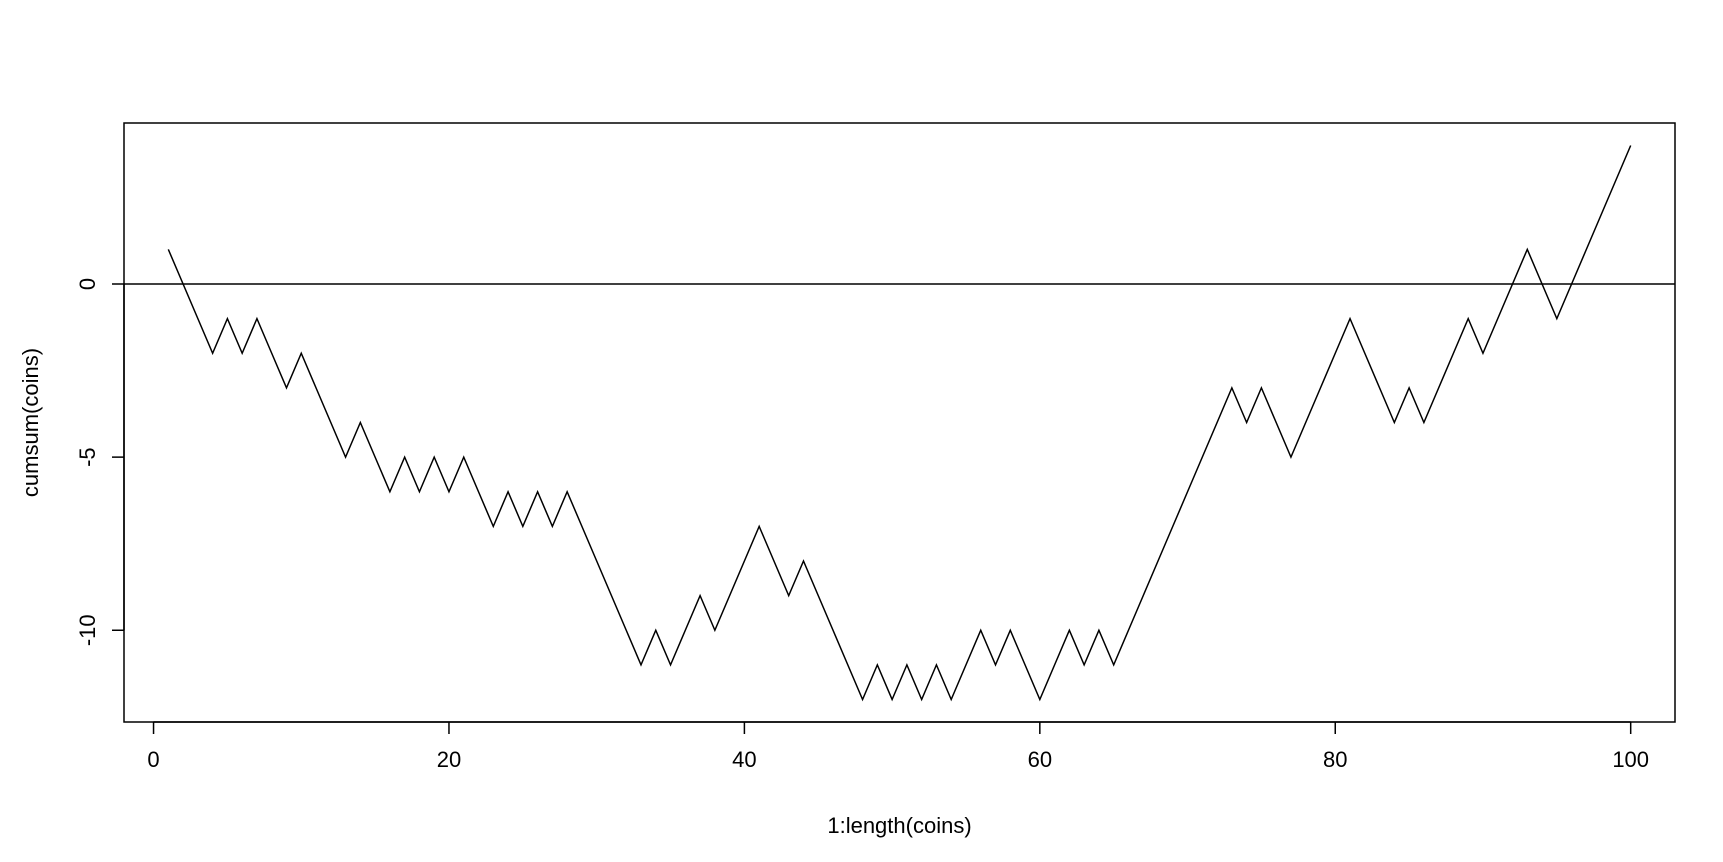 Image resolution: width=1723 pixels, height=862 pixels. What do you see at coordinates (899, 825) in the screenshot?
I see `x-axis-label: 1:length(coins)` at bounding box center [899, 825].